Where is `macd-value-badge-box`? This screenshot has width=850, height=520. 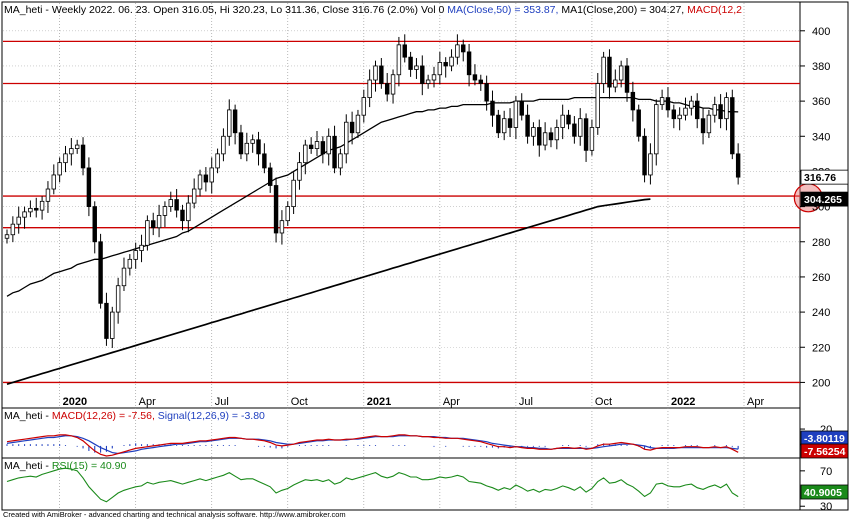 macd-value-badge-box is located at coordinates (824, 451).